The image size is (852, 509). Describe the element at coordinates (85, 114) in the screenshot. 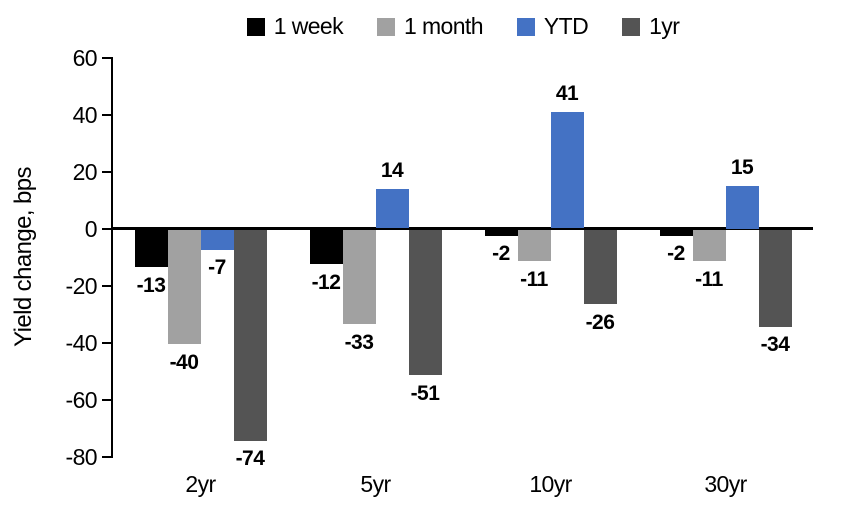

I see `y-tick-label: 40` at that location.